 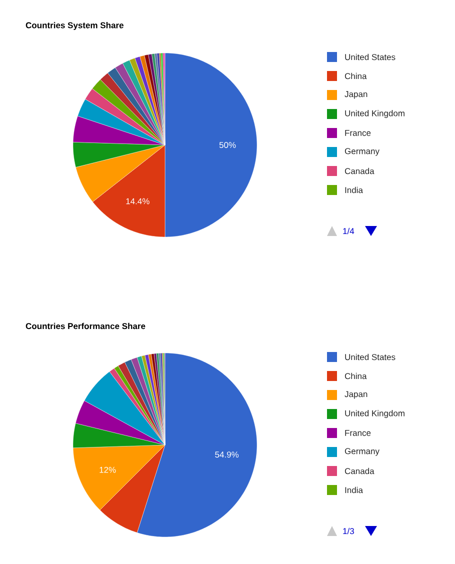 What do you see at coordinates (108, 469) in the screenshot?
I see `data-label: 12%` at bounding box center [108, 469].